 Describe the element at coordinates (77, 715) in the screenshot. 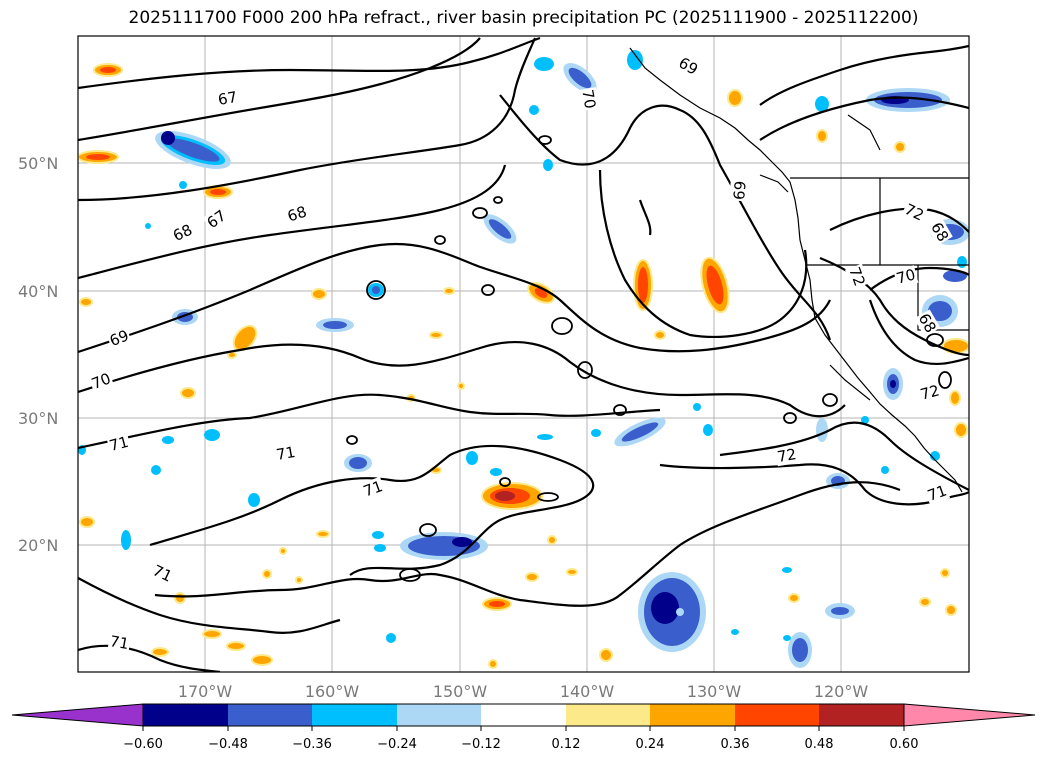

I see `colorbar-extend-low` at that location.